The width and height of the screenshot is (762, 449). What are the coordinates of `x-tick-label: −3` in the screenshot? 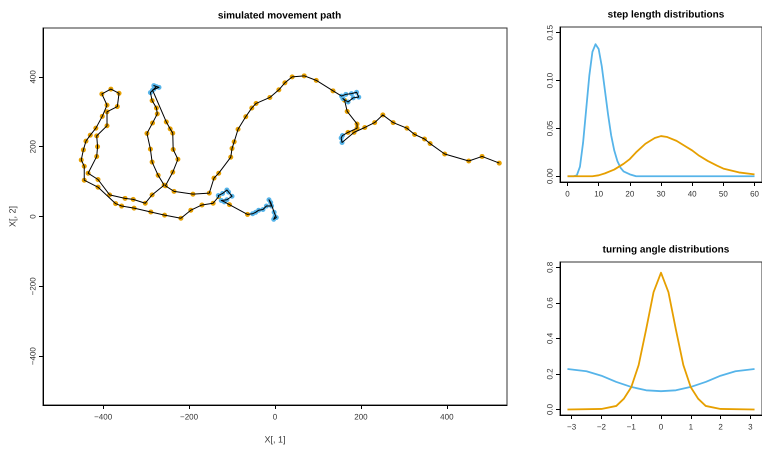 It's located at (572, 427).